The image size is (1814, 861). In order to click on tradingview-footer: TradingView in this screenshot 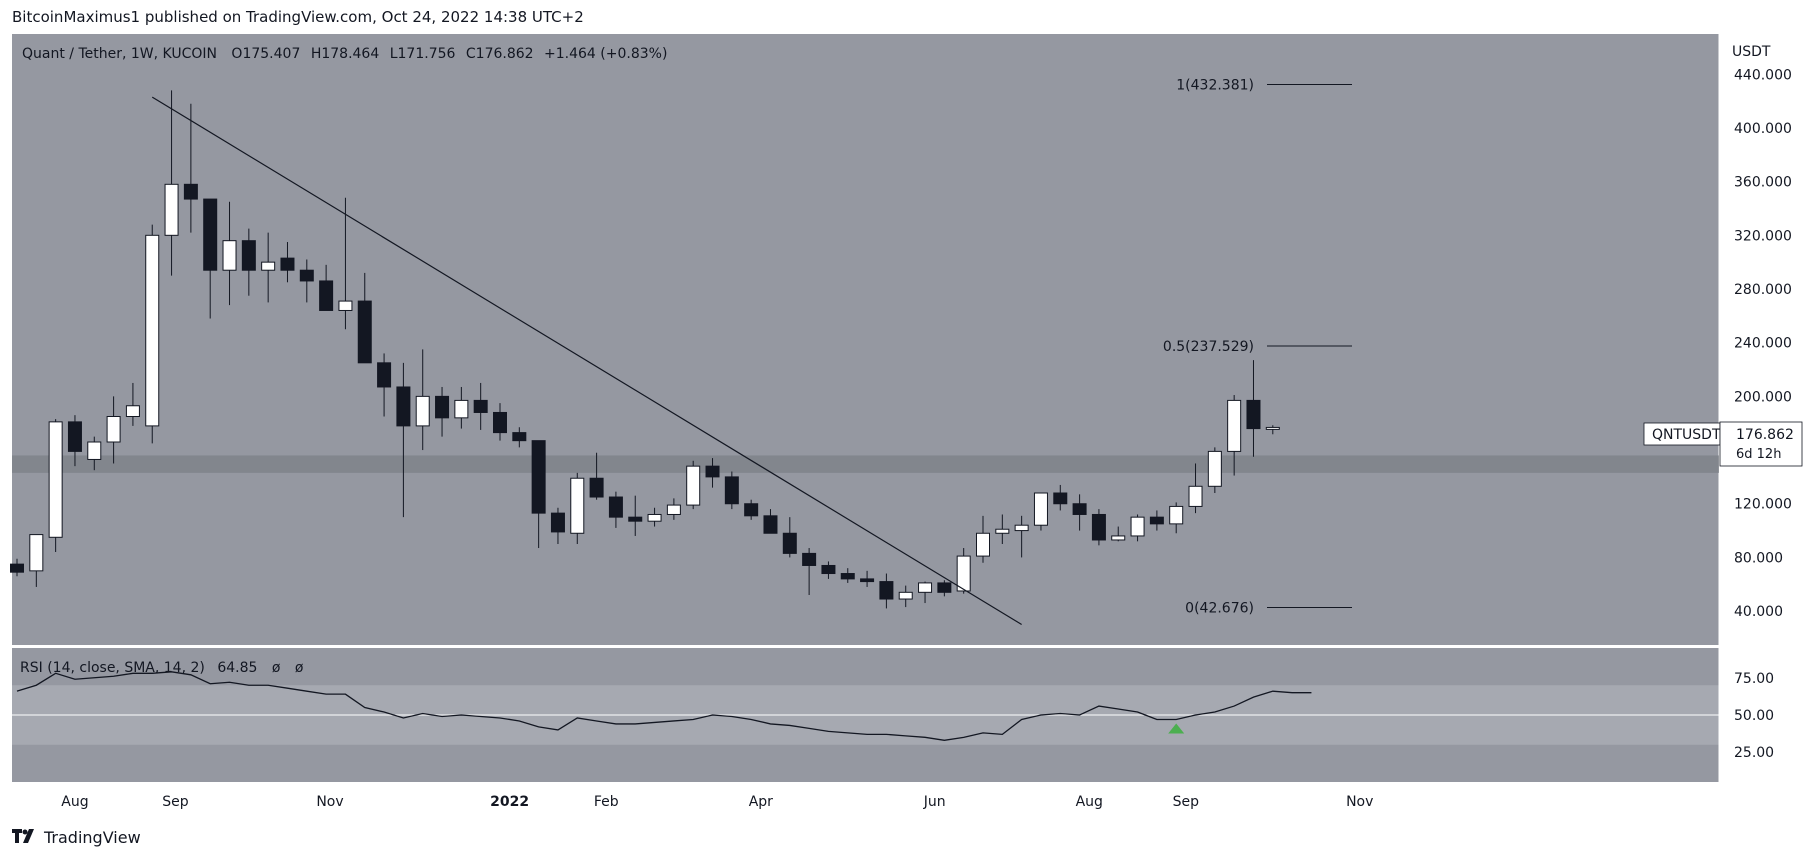, I will do `click(76, 837)`.